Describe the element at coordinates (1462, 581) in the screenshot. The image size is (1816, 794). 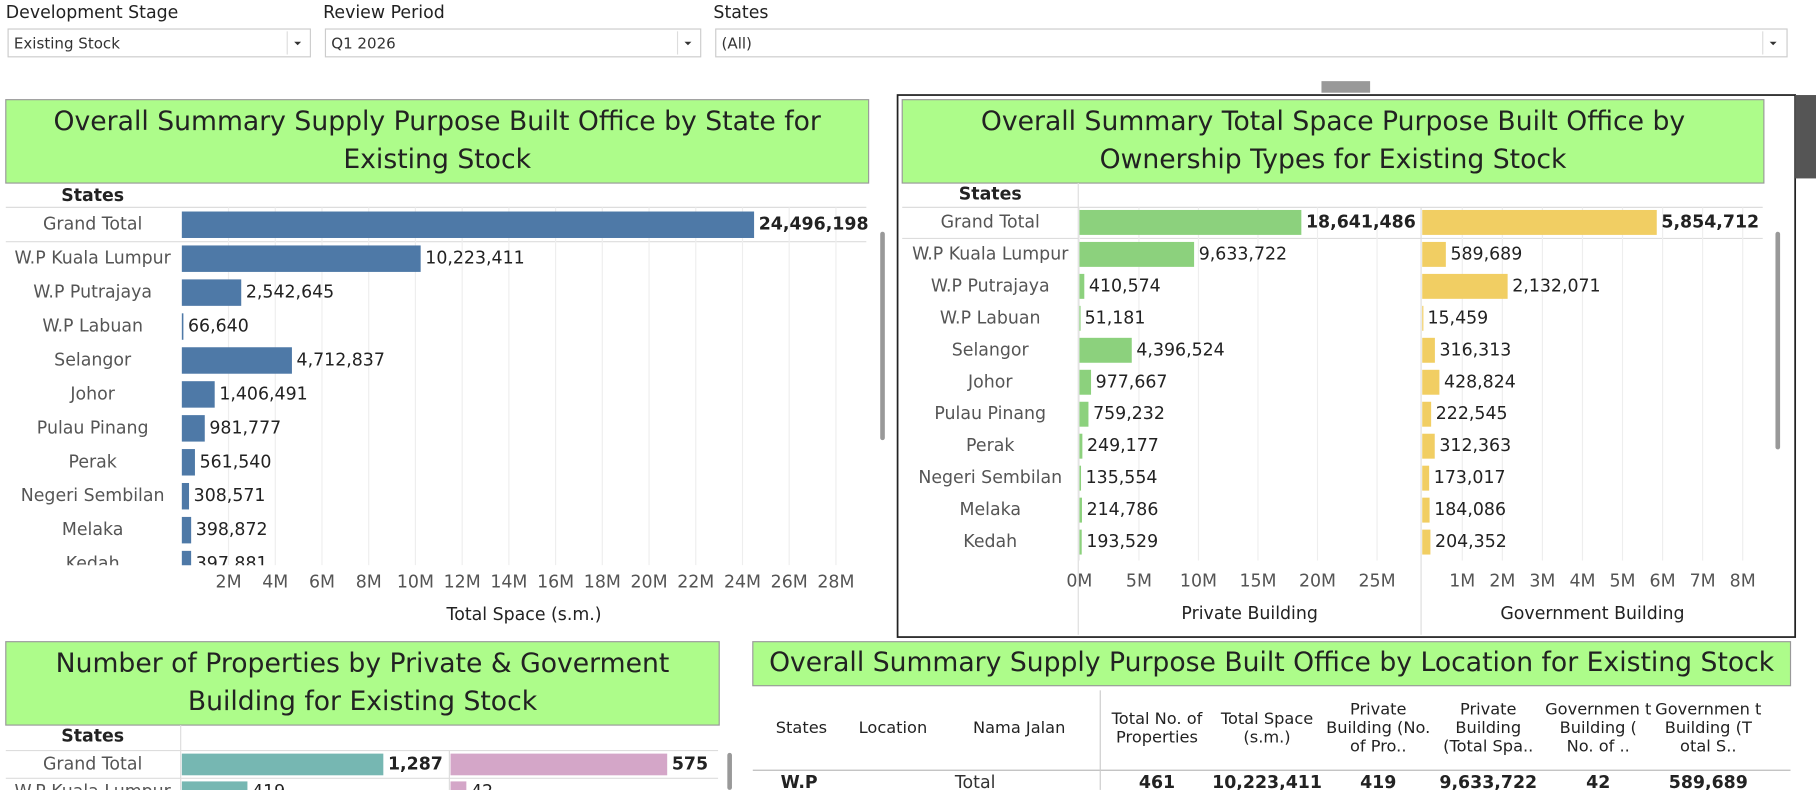
I see `x-tick-label: 1M` at that location.